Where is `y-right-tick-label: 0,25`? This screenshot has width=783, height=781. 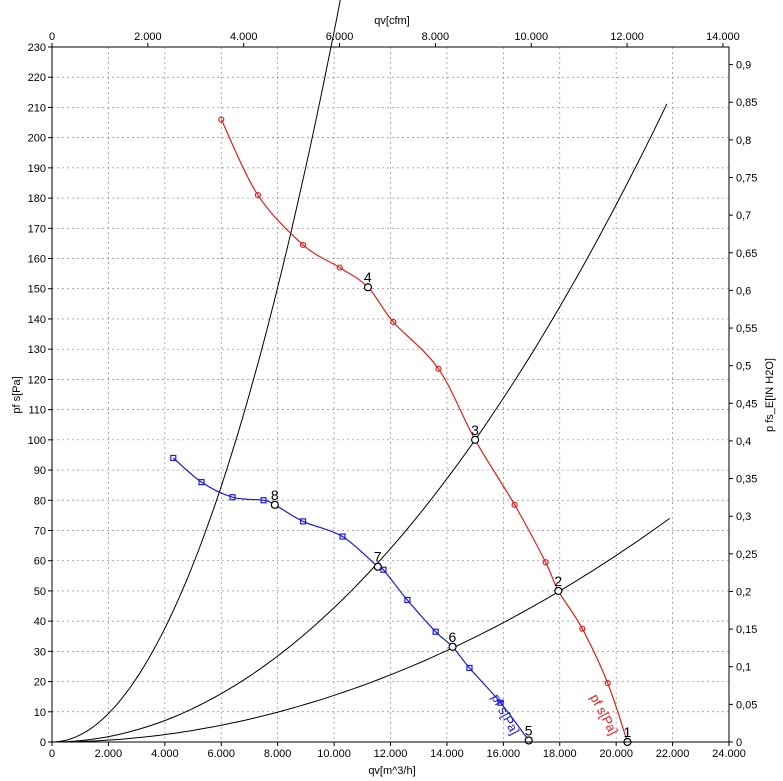
y-right-tick-label: 0,25 is located at coordinates (746, 555).